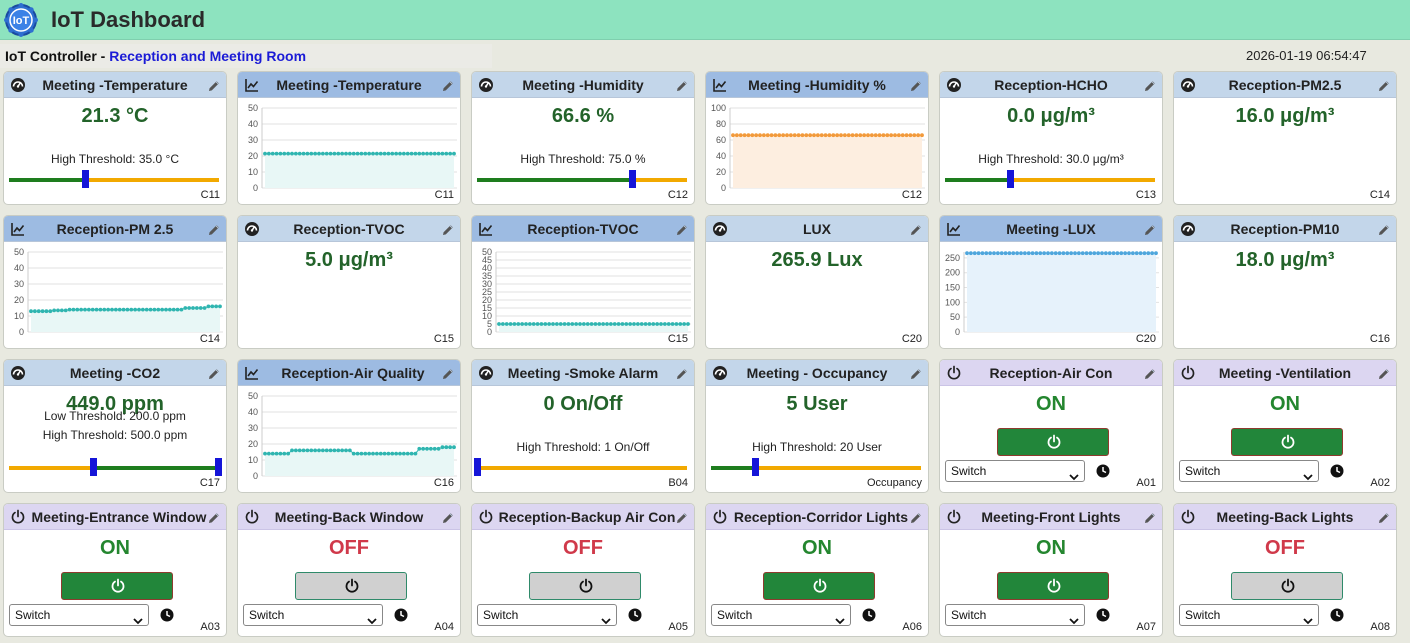  Describe the element at coordinates (583, 373) in the screenshot. I see `card-title: Meeting -Smoke Alarm` at that location.